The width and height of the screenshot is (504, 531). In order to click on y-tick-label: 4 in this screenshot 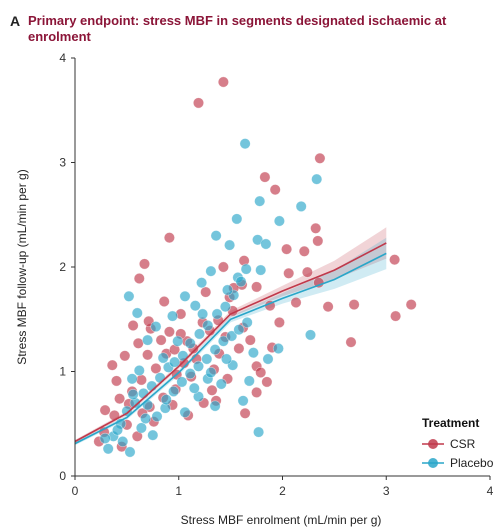, I will do `click(62, 58)`.